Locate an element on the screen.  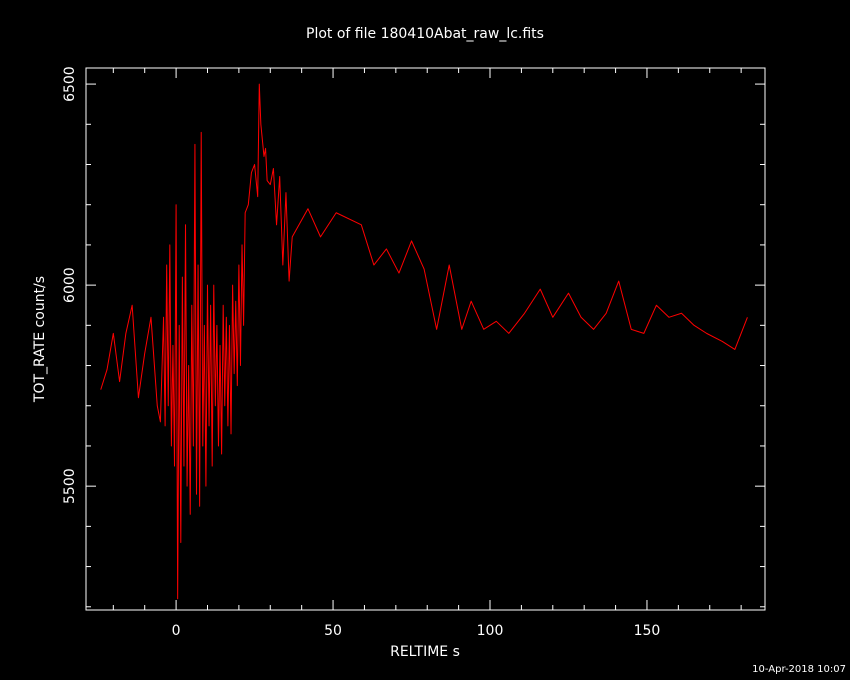
y-tick-label: 6000 is located at coordinates (70, 285).